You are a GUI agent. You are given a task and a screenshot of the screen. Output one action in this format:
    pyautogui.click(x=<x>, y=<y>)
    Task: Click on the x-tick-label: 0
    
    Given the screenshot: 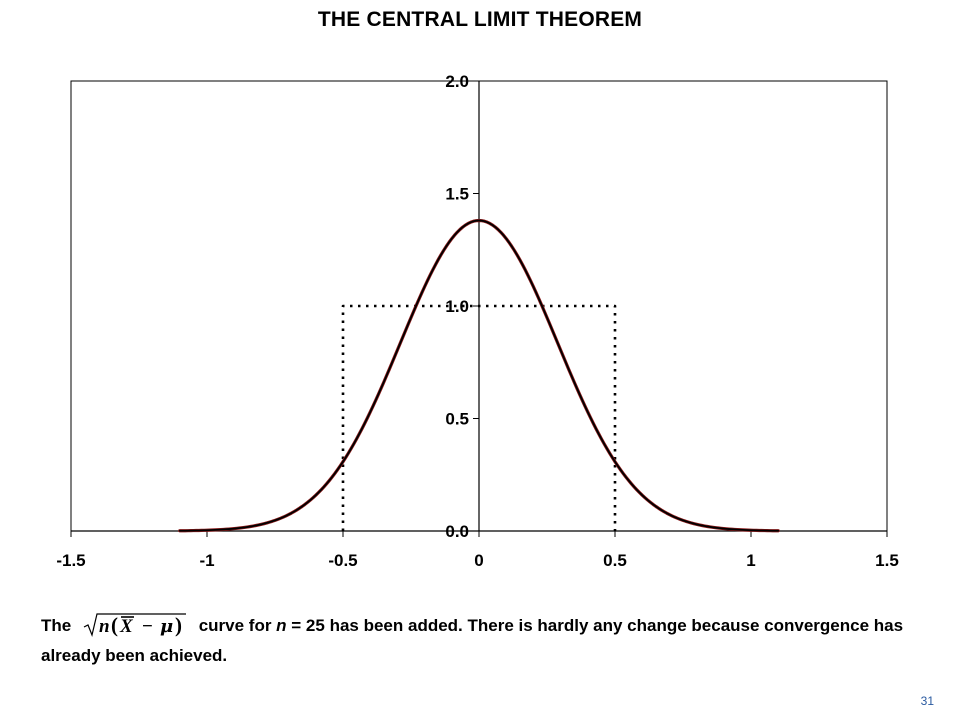 What is the action you would take?
    pyautogui.click(x=478, y=560)
    